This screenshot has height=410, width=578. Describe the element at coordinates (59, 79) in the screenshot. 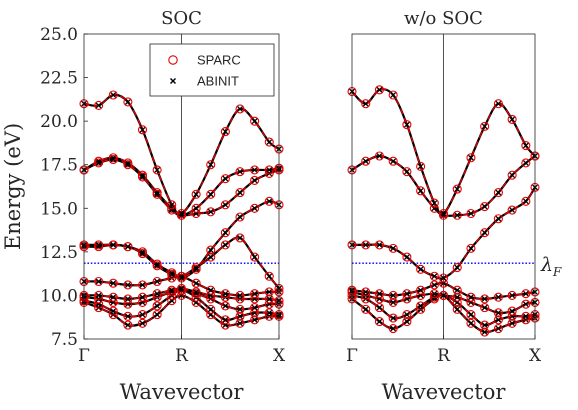

I see `y-tick-label-6: 22.5` at that location.